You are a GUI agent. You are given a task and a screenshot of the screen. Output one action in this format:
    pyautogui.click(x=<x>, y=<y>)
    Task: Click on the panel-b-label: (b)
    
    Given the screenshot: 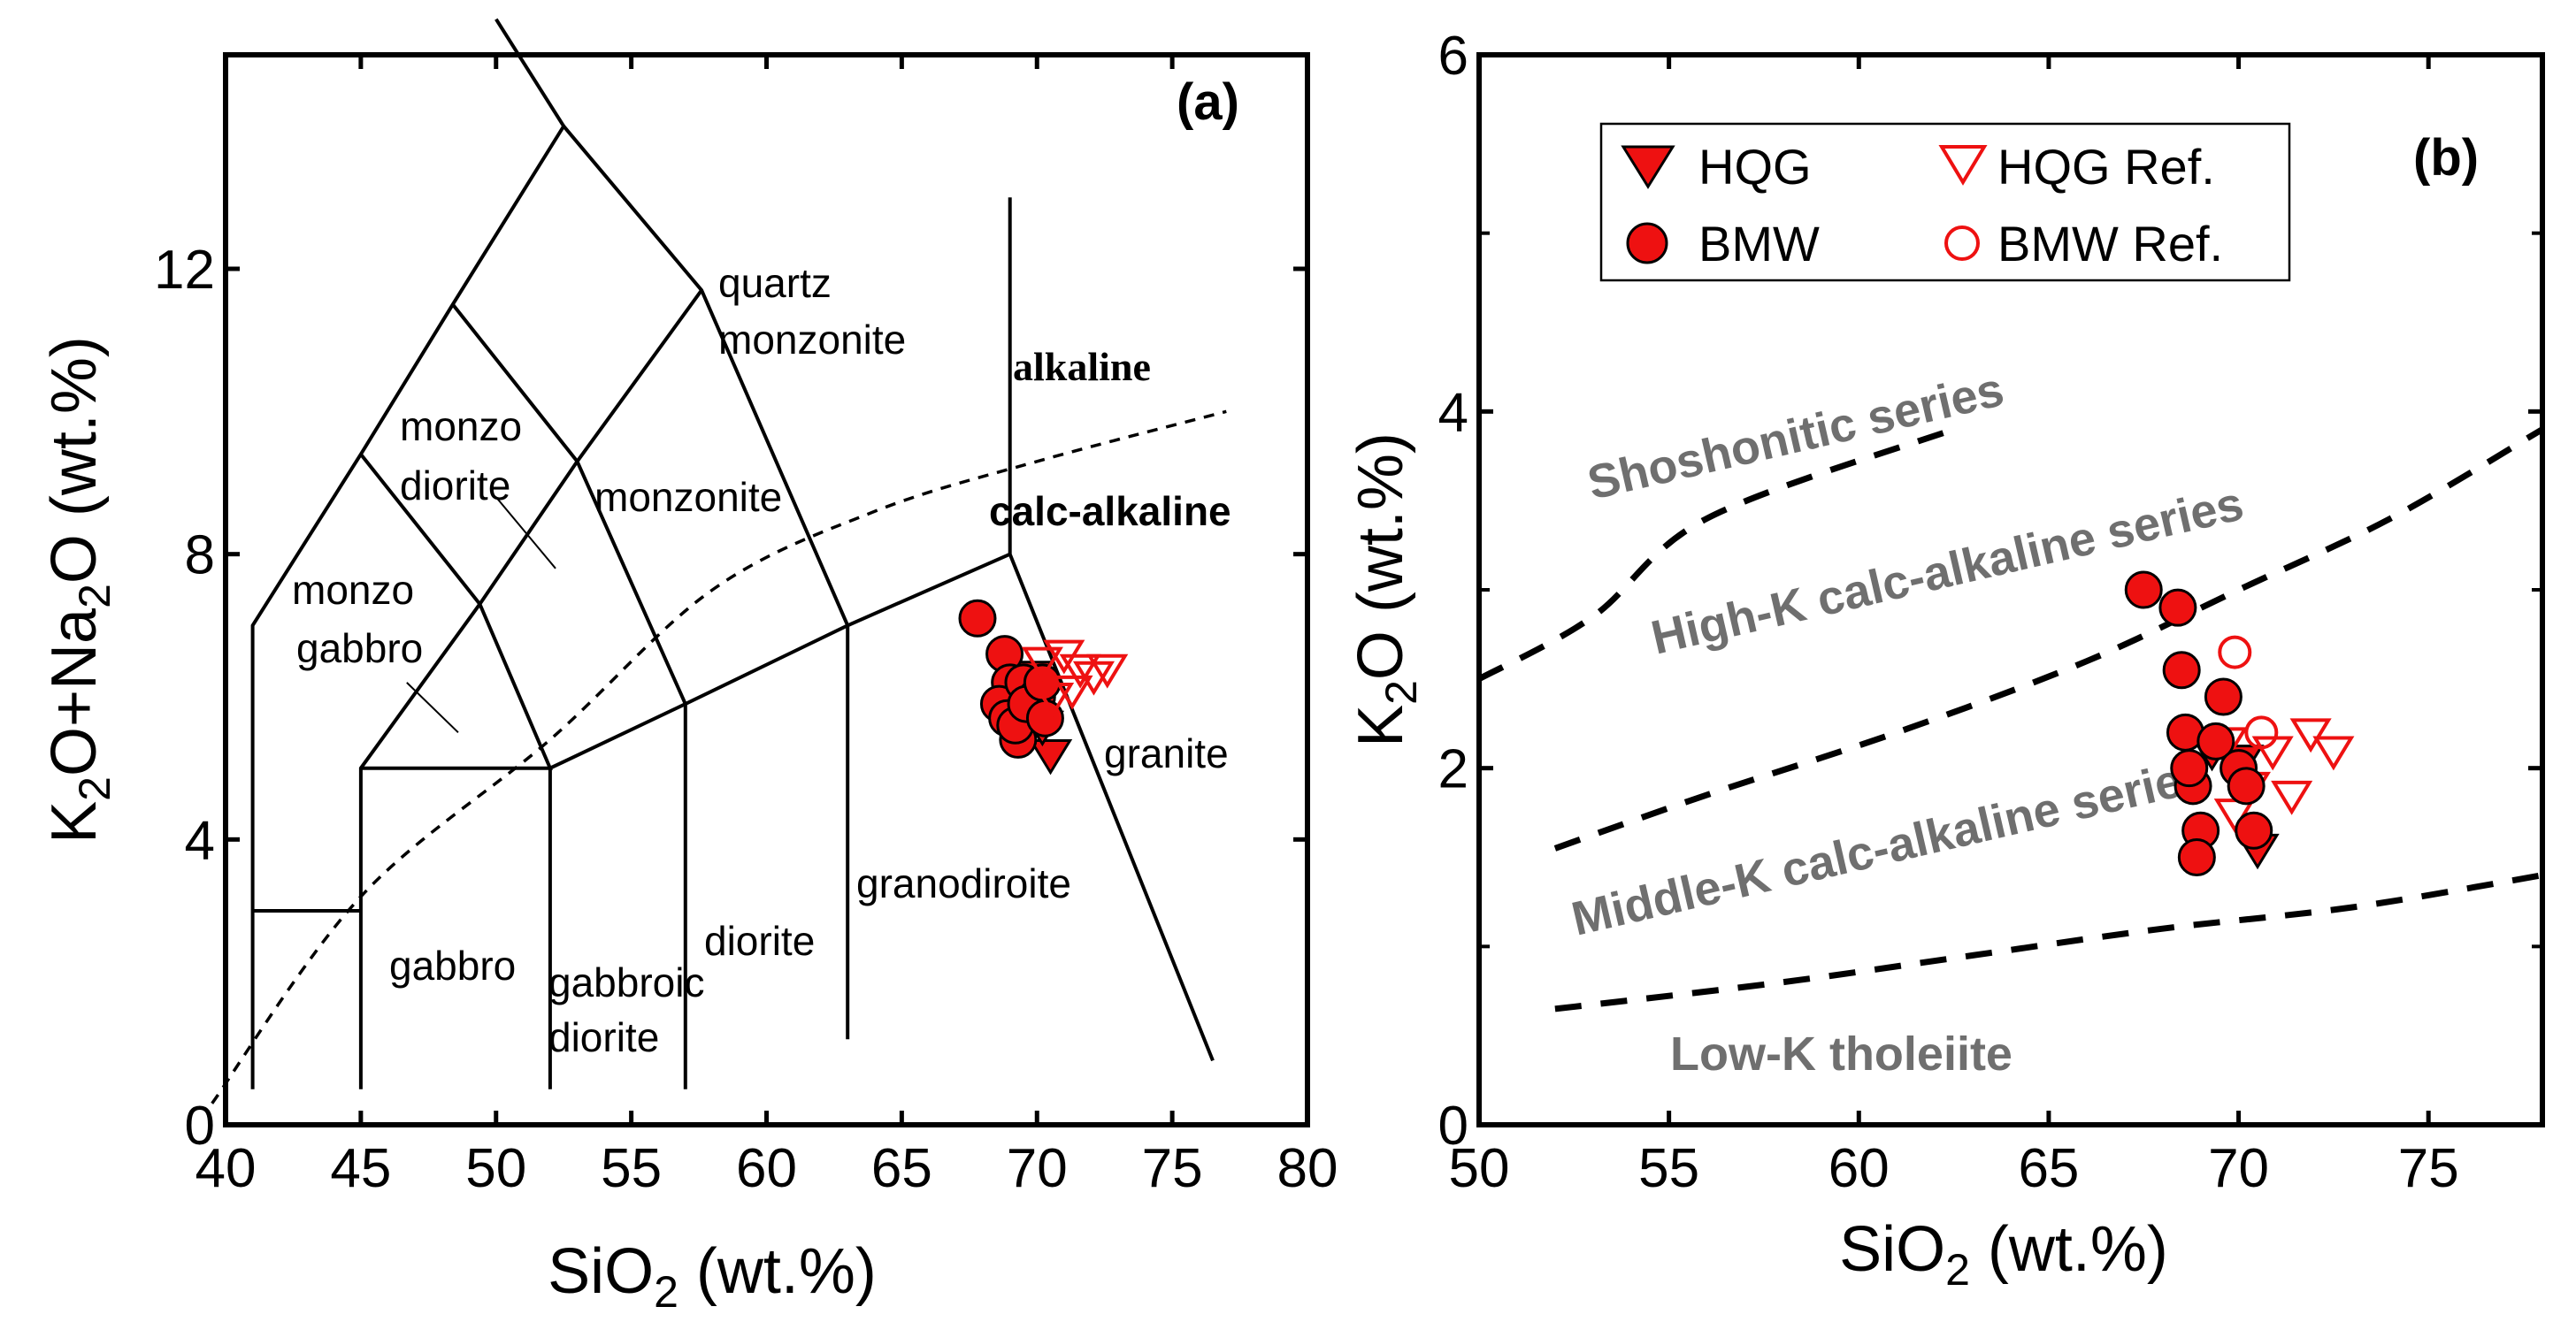 What is the action you would take?
    pyautogui.click(x=2446, y=158)
    